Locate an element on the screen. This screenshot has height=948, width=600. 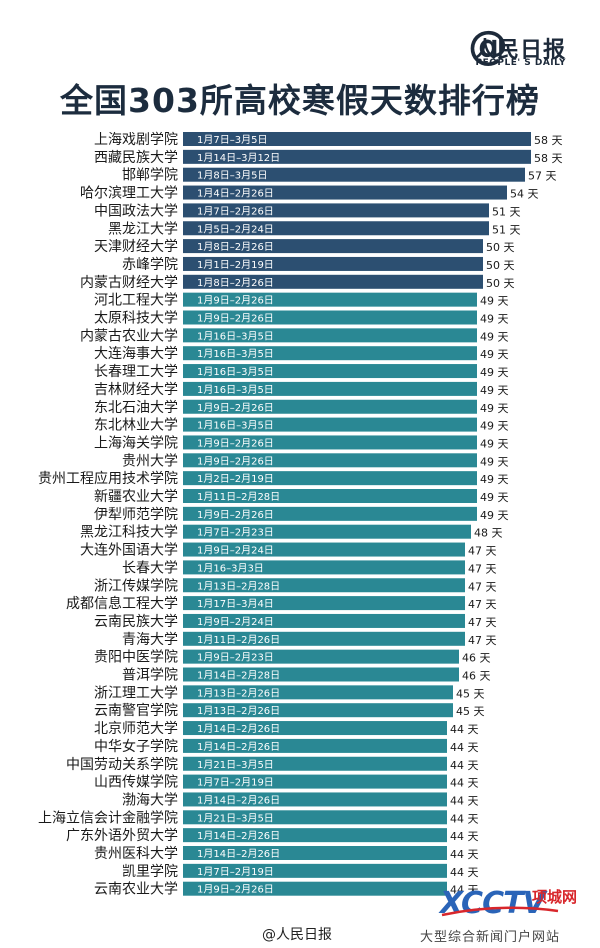
date-range-label: 1月4日–2月26日 is located at coordinates (235, 194).